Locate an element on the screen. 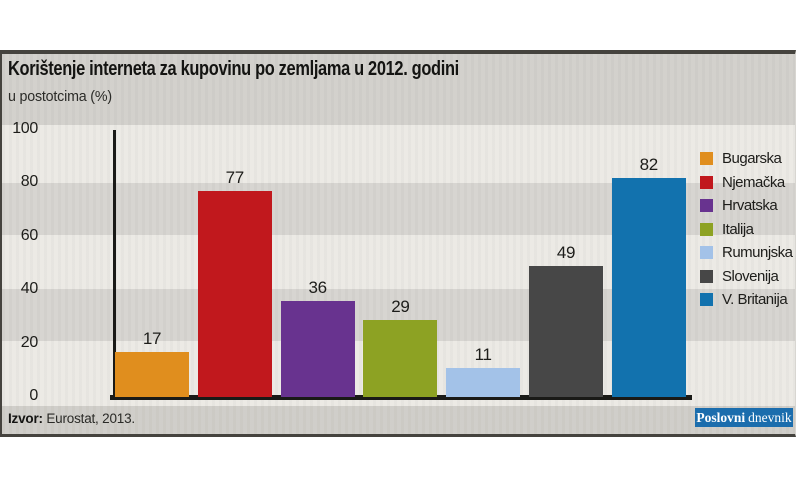 Image resolution: width=800 pixels, height=480 pixels. x-axis-line is located at coordinates (401, 397).